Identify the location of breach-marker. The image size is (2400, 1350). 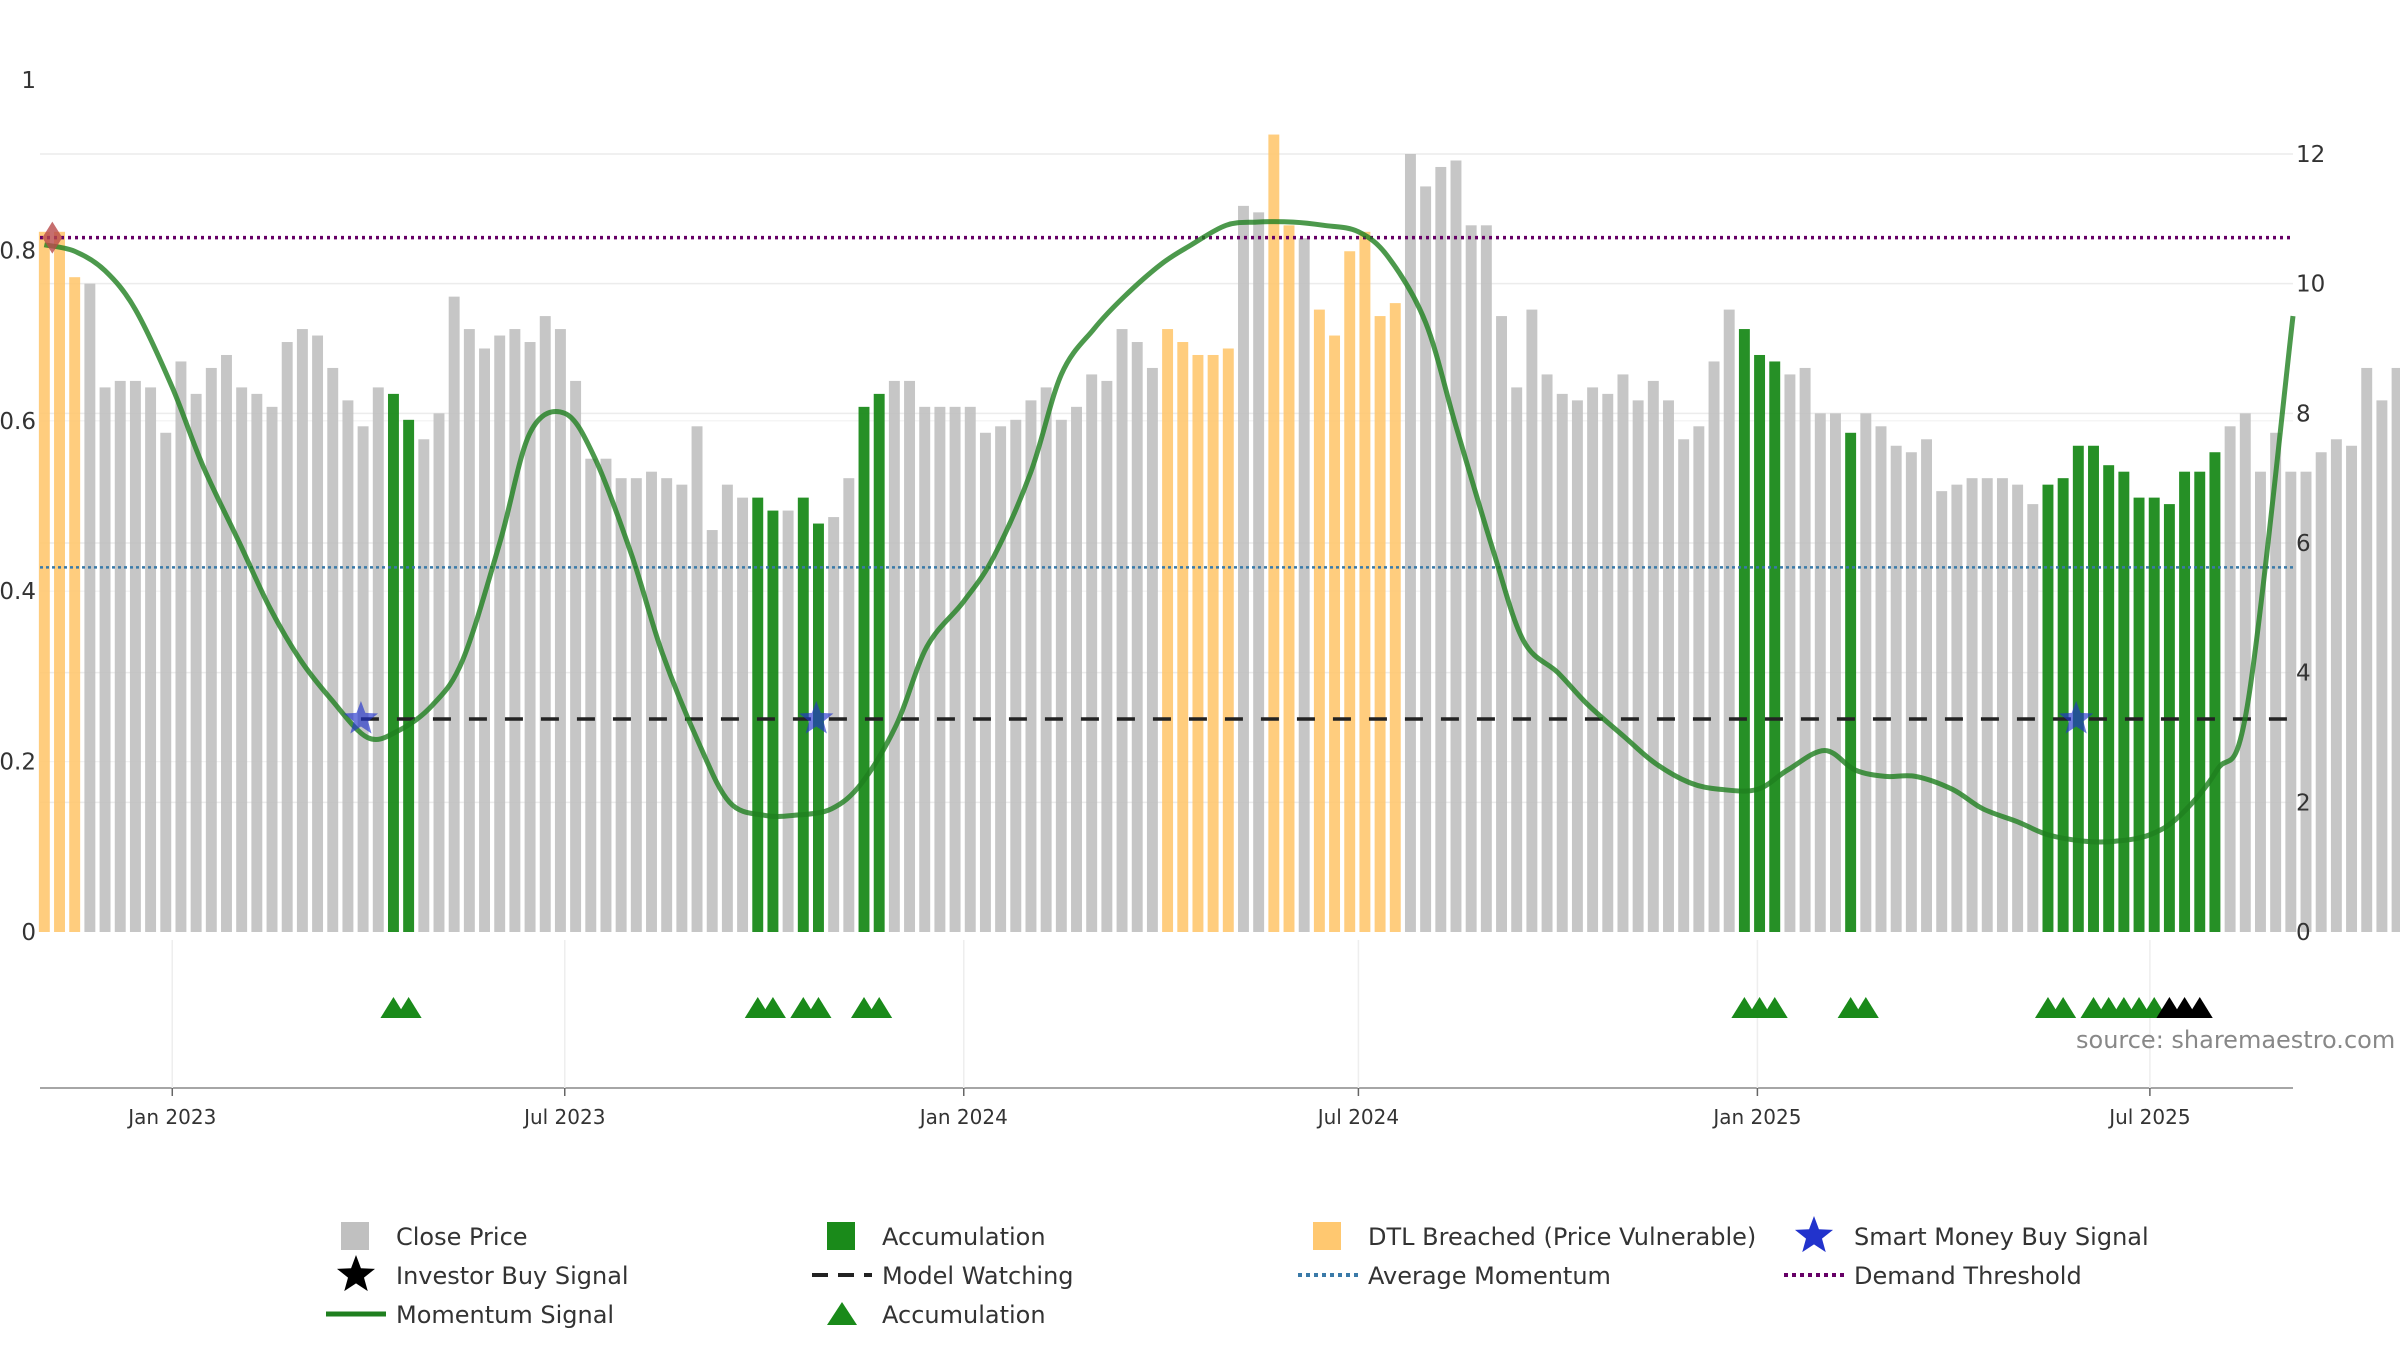
(52, 237).